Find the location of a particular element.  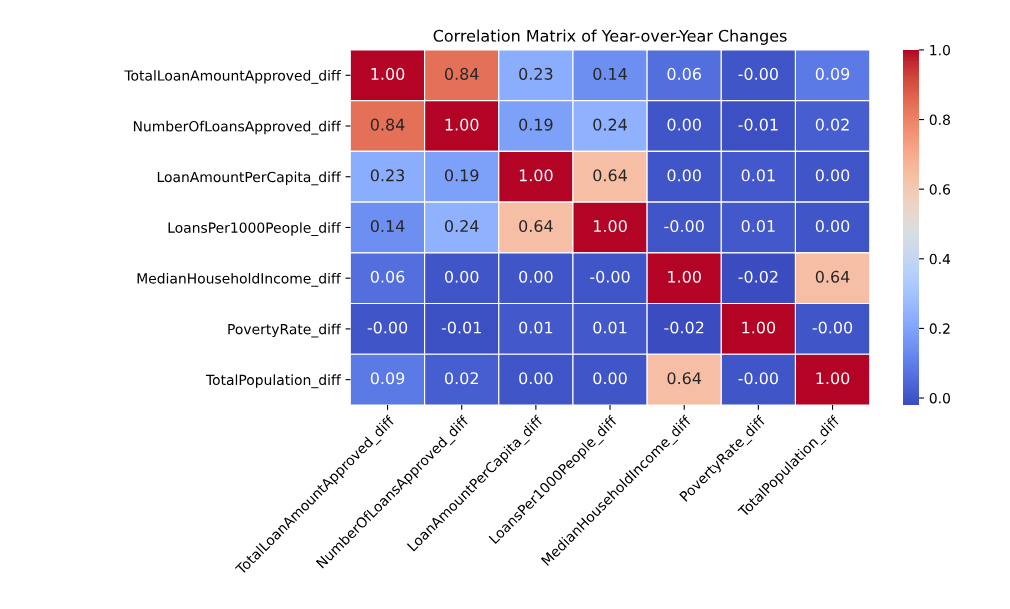

color-bar-label: 0.0 is located at coordinates (939, 398).